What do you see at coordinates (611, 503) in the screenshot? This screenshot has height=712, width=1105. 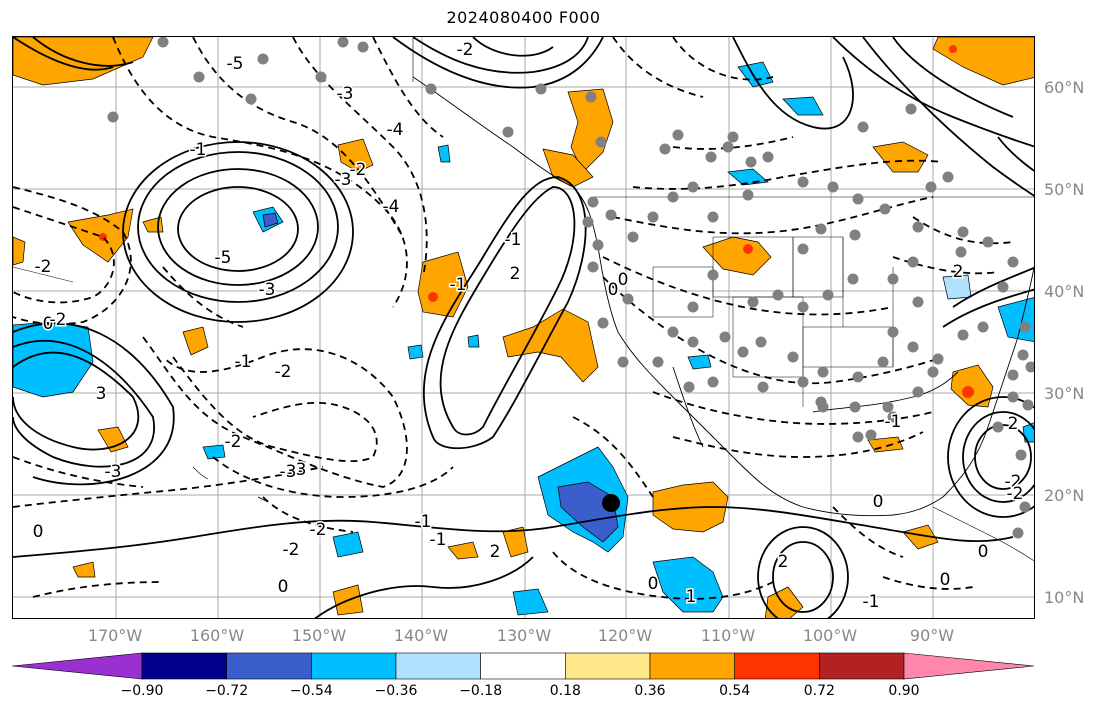 I see `storm-center-marker` at bounding box center [611, 503].